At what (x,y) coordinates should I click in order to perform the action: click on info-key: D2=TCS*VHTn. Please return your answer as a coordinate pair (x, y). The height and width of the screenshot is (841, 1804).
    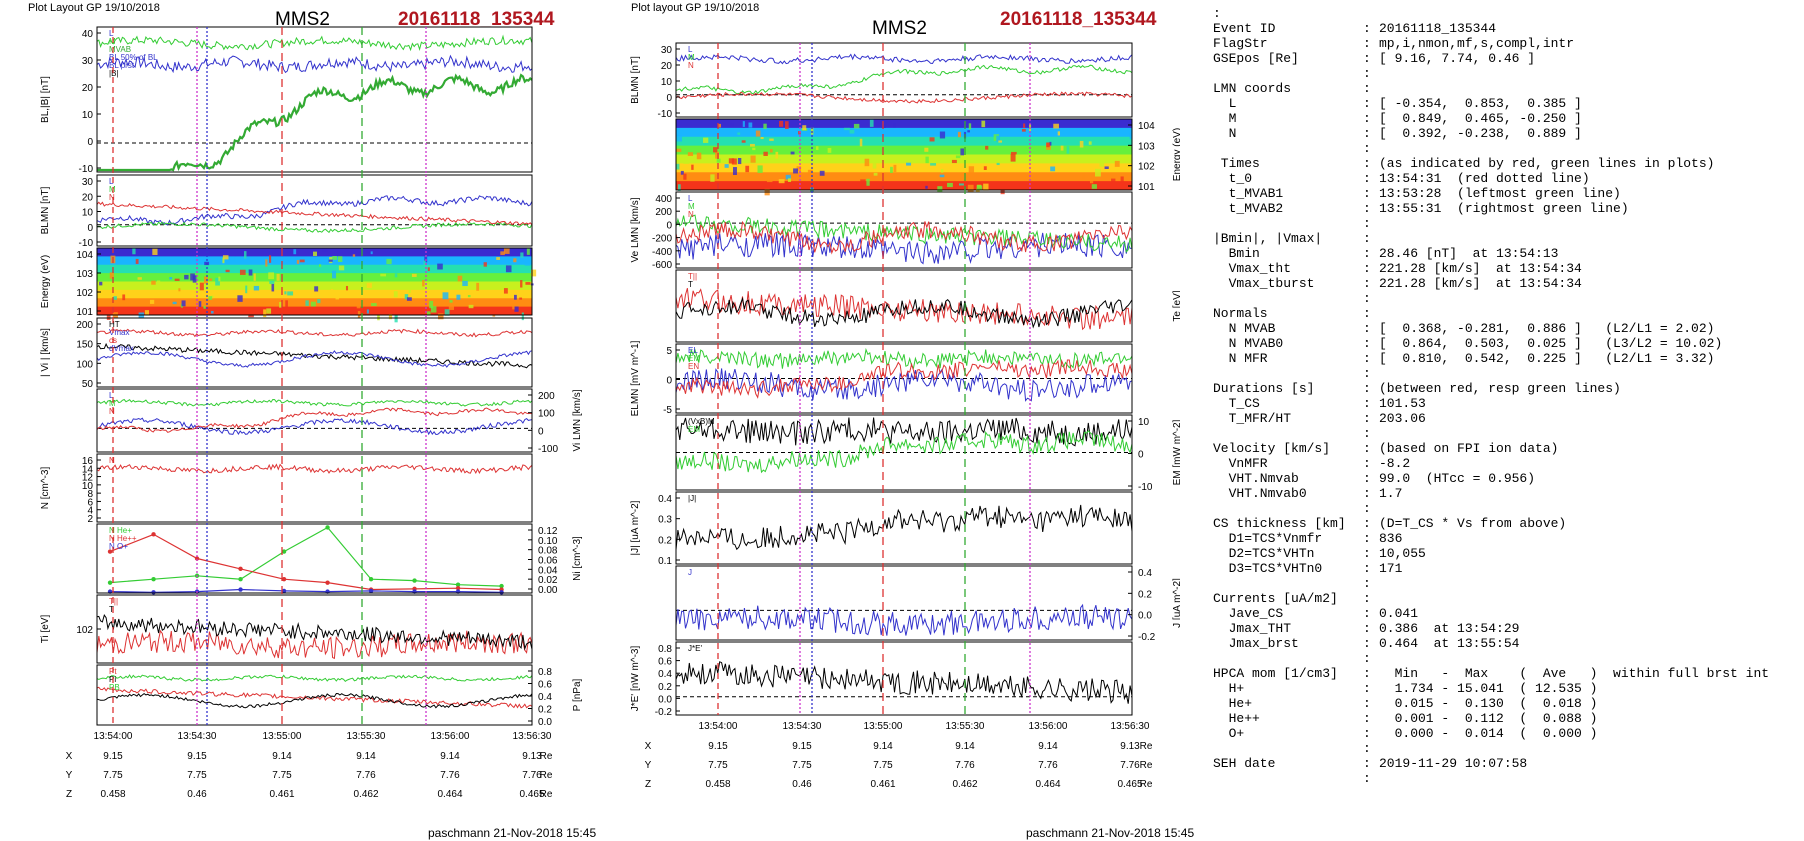
    Looking at the image, I should click on (1264, 553).